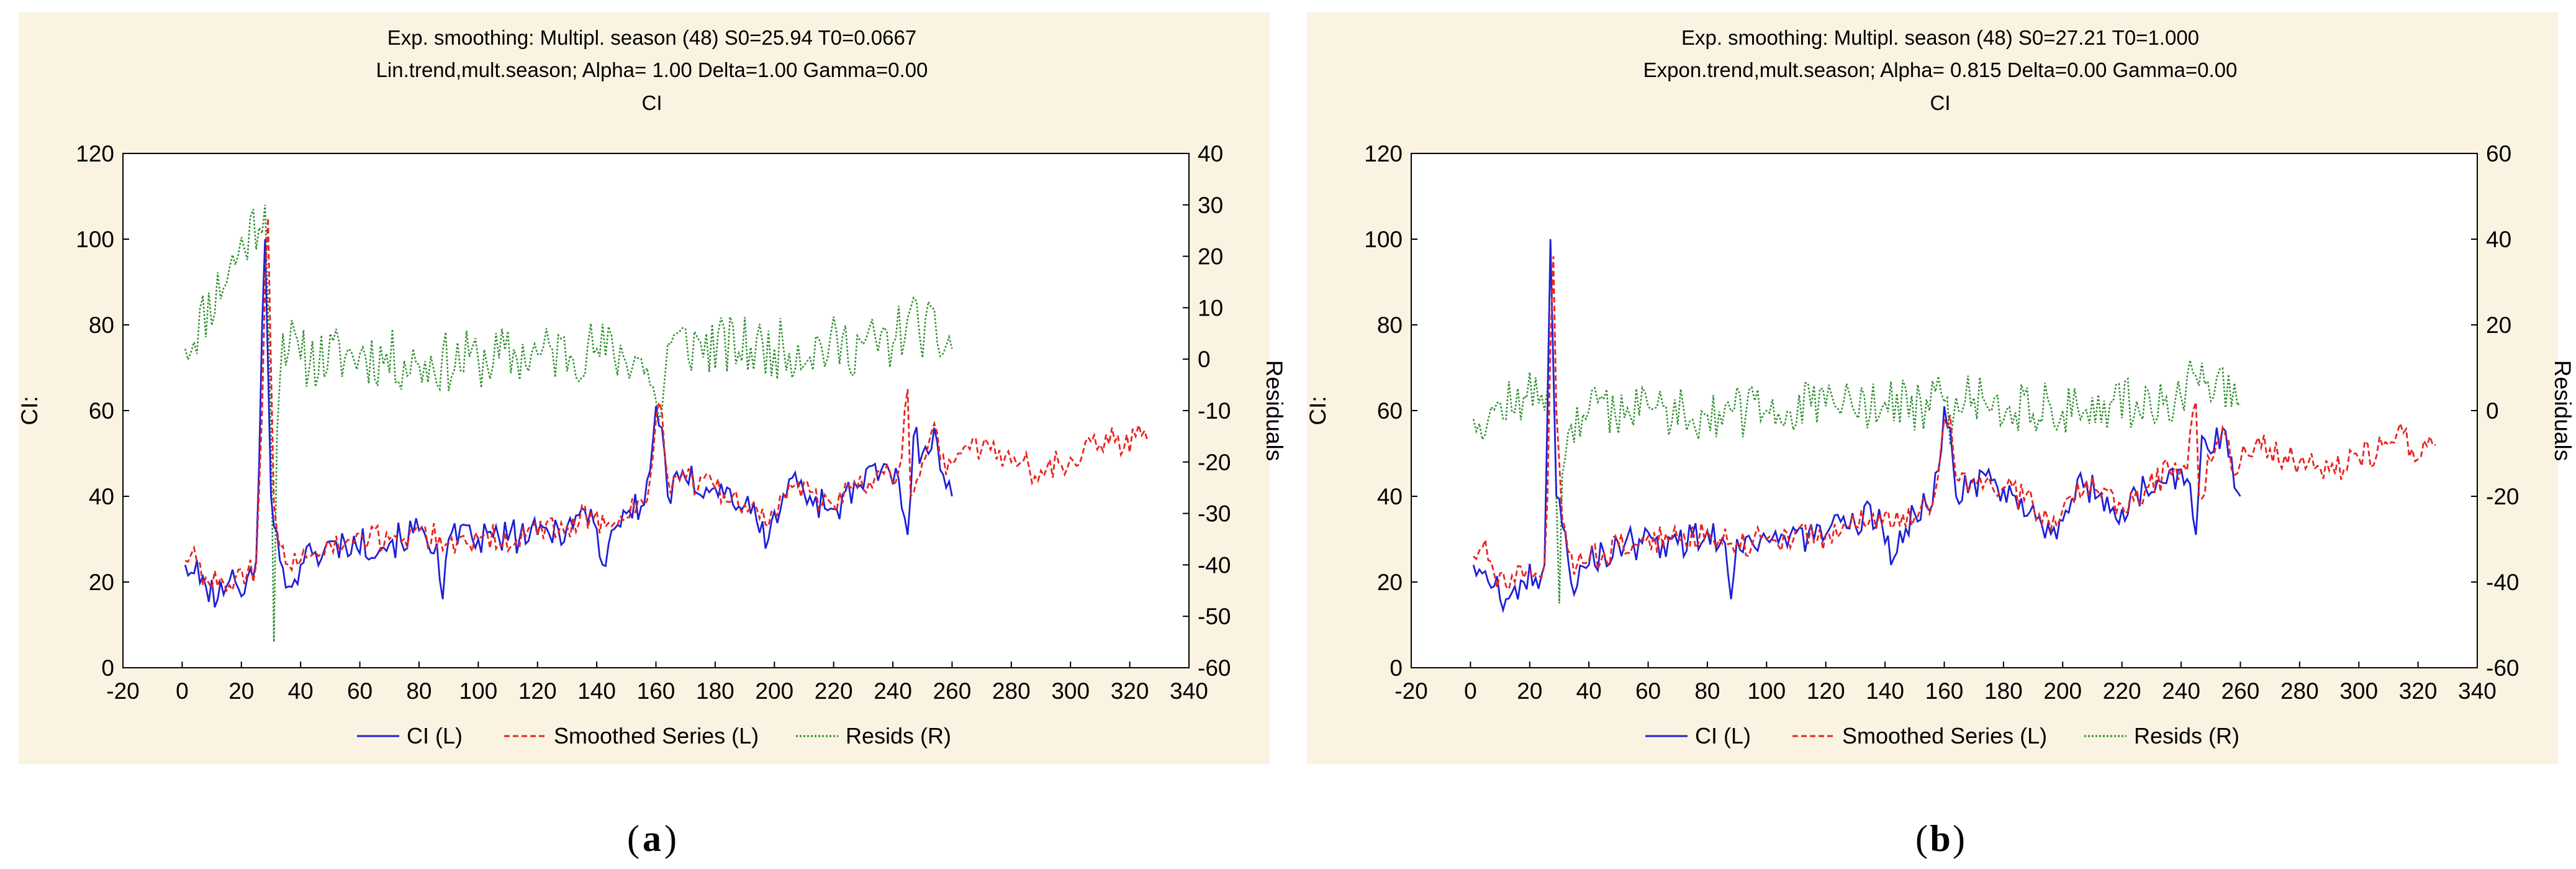 This screenshot has height=869, width=2576. Describe the element at coordinates (898, 735) in the screenshot. I see `chart-a-legend-resids-label: Resids (R)` at that location.